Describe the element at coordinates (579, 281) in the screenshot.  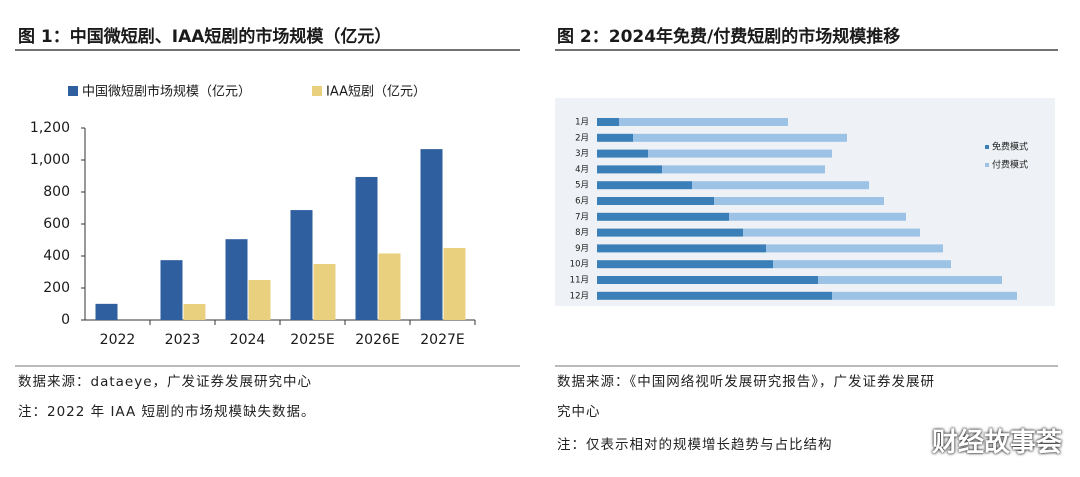
I see `y-tick-label: 11月` at that location.